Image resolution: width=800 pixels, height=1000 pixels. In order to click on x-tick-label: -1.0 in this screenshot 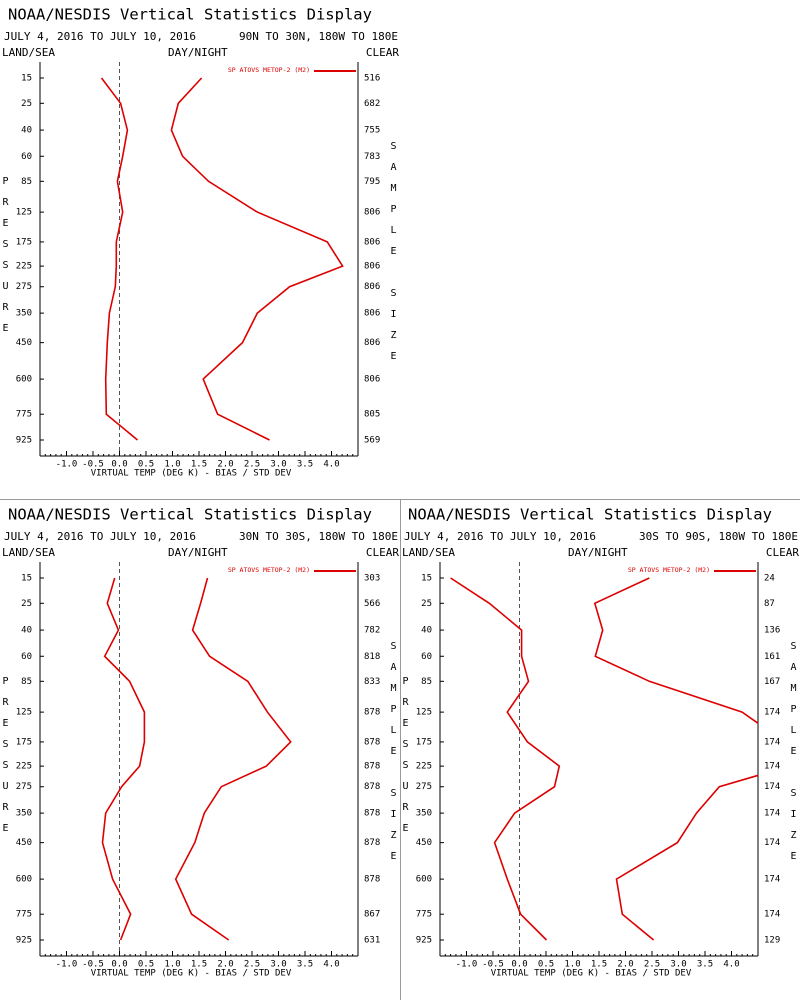, I will do `click(67, 465)`.